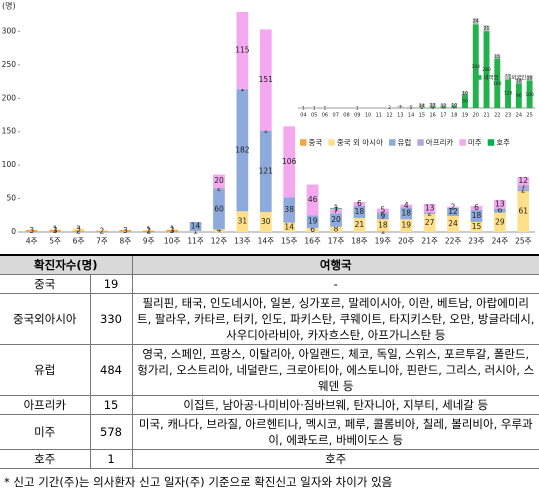  What do you see at coordinates (453, 241) in the screenshot?
I see `x-tick-label: 22주` at bounding box center [453, 241].